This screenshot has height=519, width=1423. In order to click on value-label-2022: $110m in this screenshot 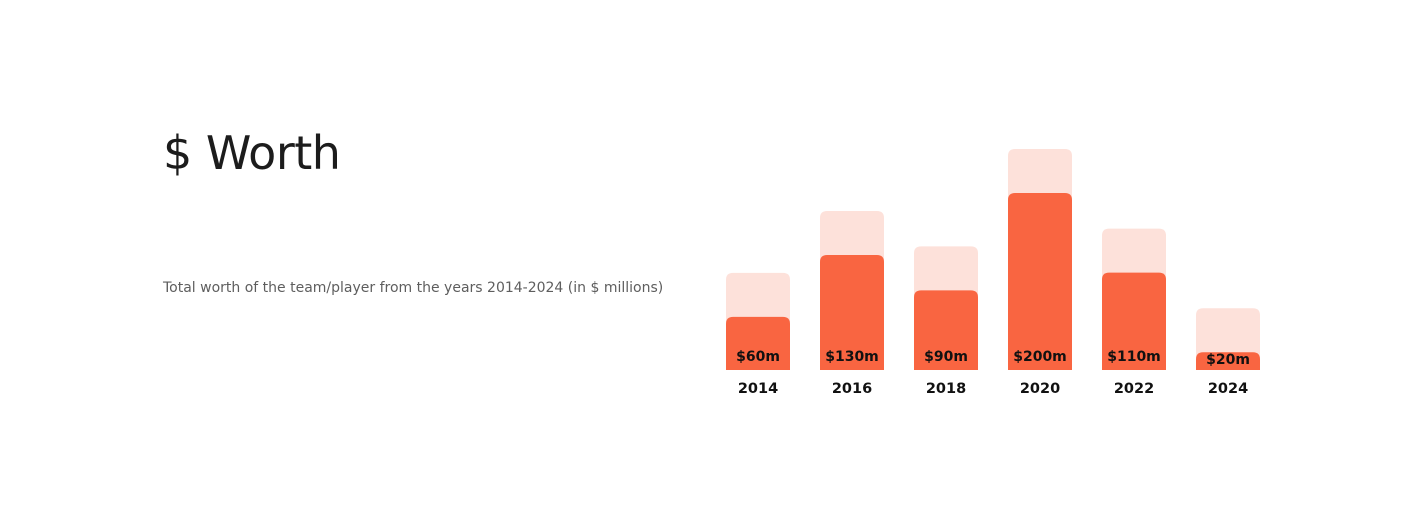, I will do `click(1134, 357)`.